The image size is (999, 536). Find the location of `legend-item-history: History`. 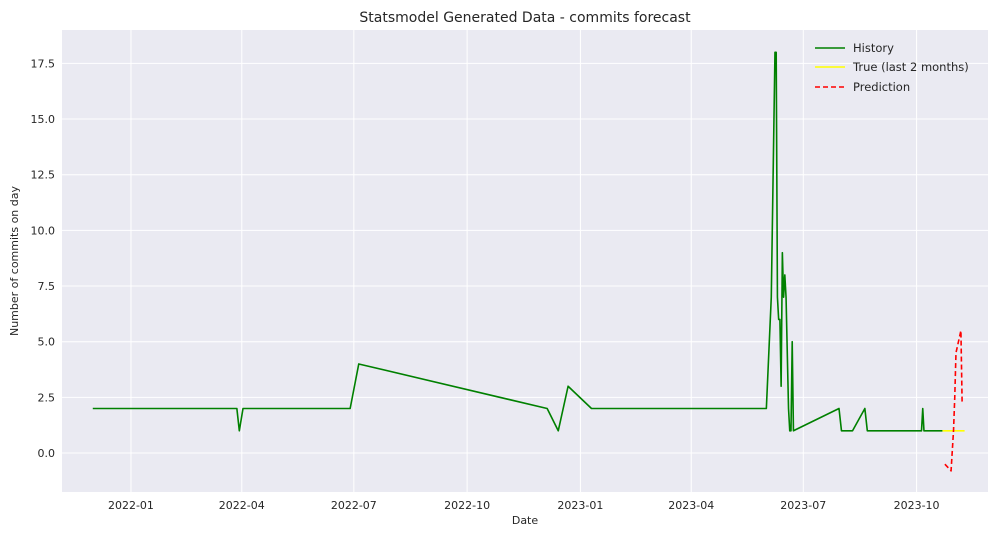

legend-item-history: History is located at coordinates (854, 48).